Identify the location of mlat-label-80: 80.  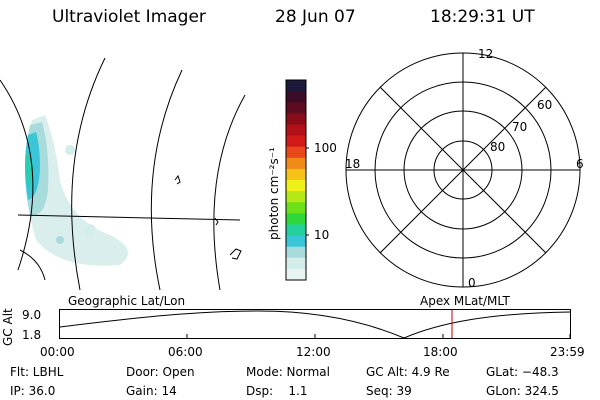
(498, 147).